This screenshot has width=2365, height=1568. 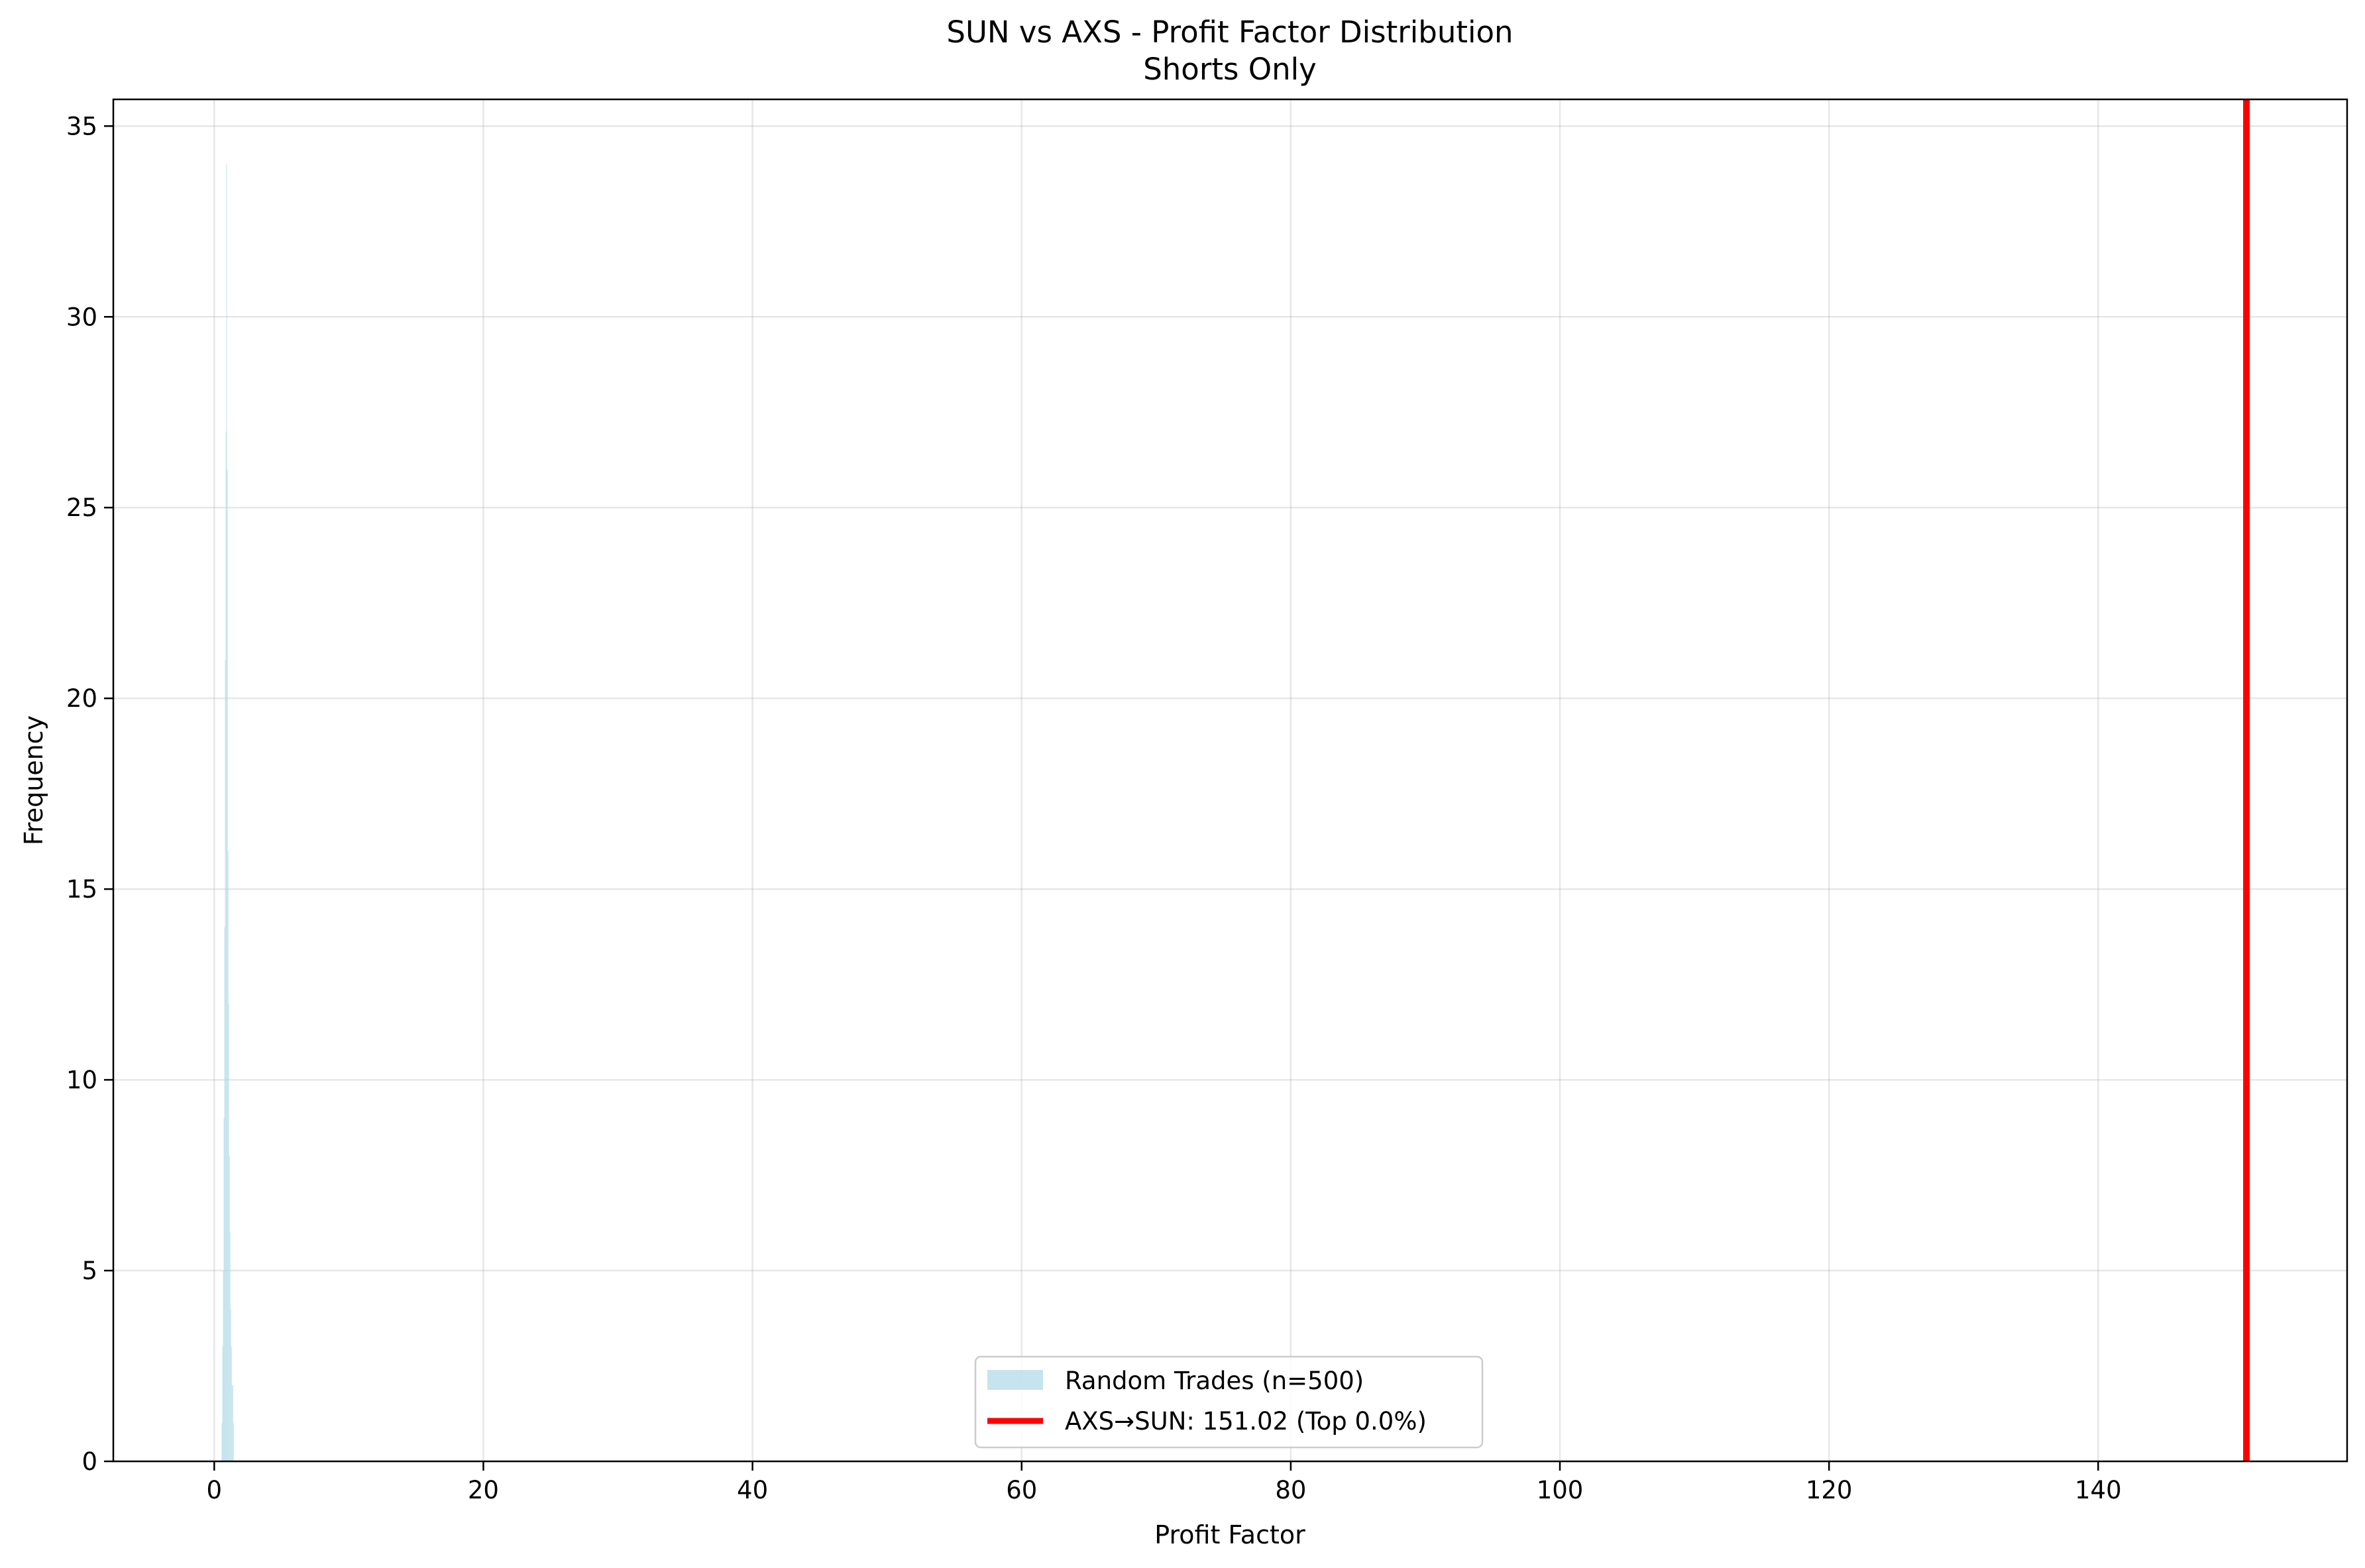 I want to click on x-tick-label: 60, so click(x=1021, y=1490).